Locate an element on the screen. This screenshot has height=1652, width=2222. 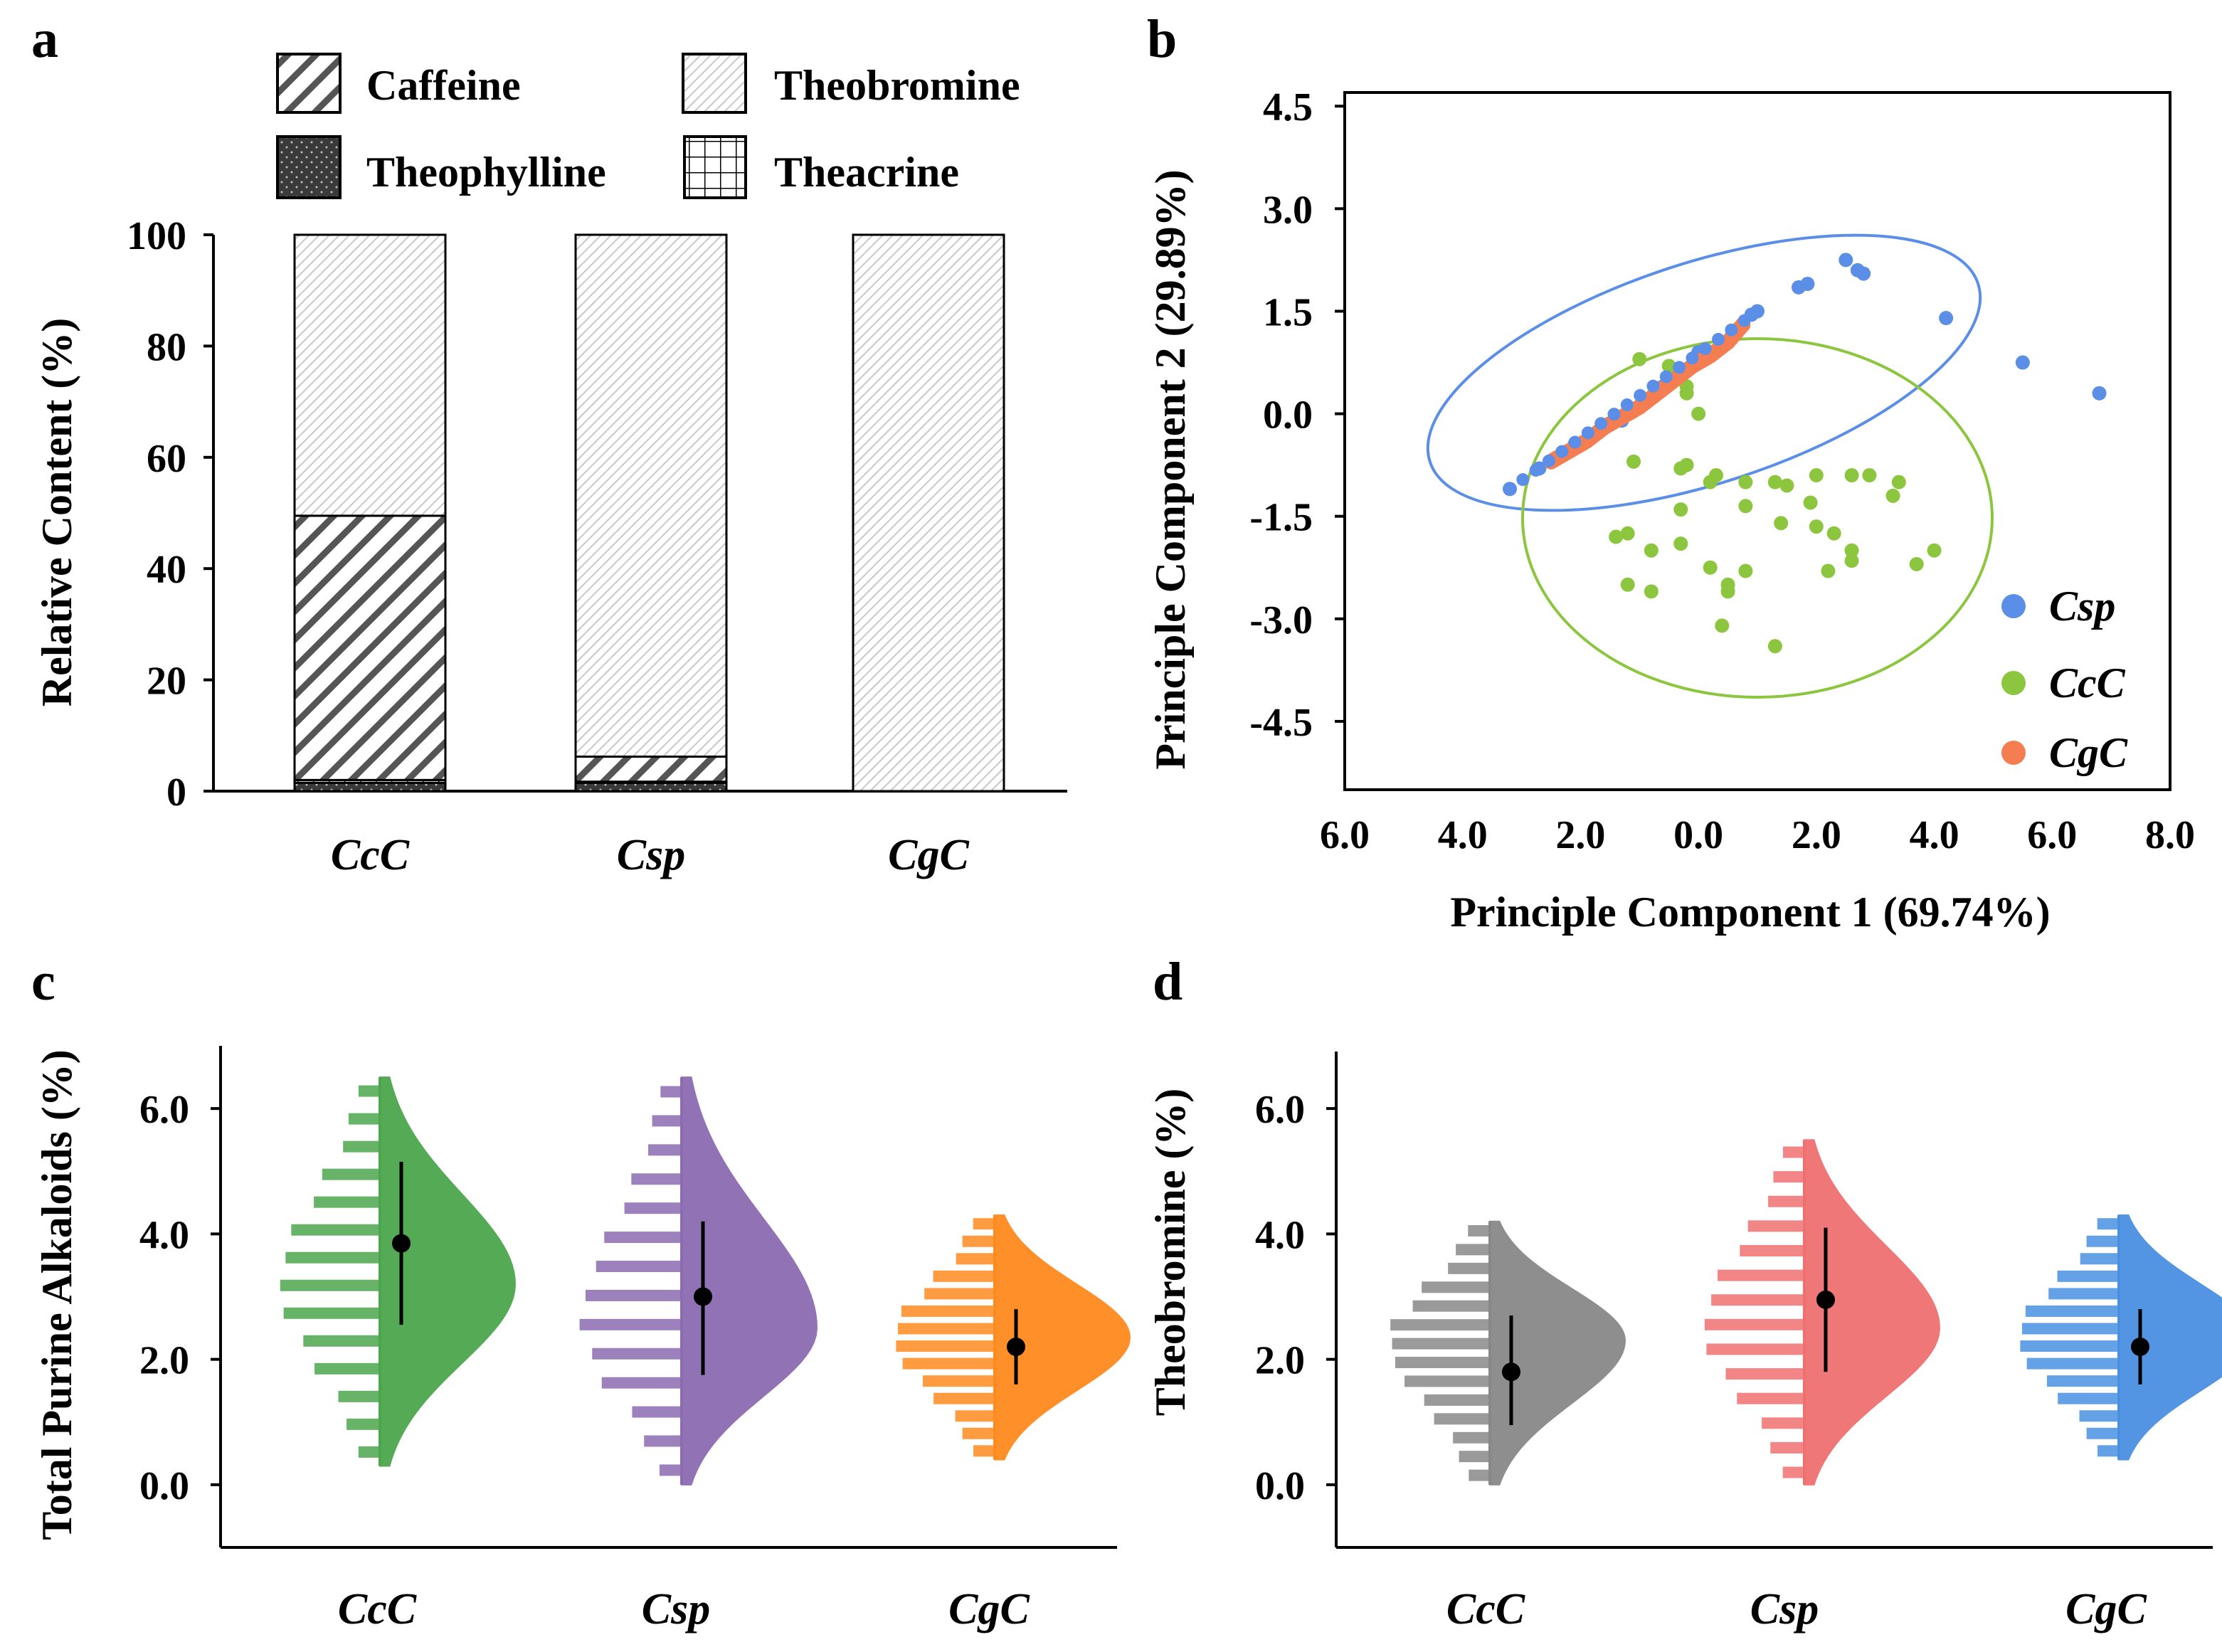
panel-a-y-tick-label: 0 is located at coordinates (176, 793).